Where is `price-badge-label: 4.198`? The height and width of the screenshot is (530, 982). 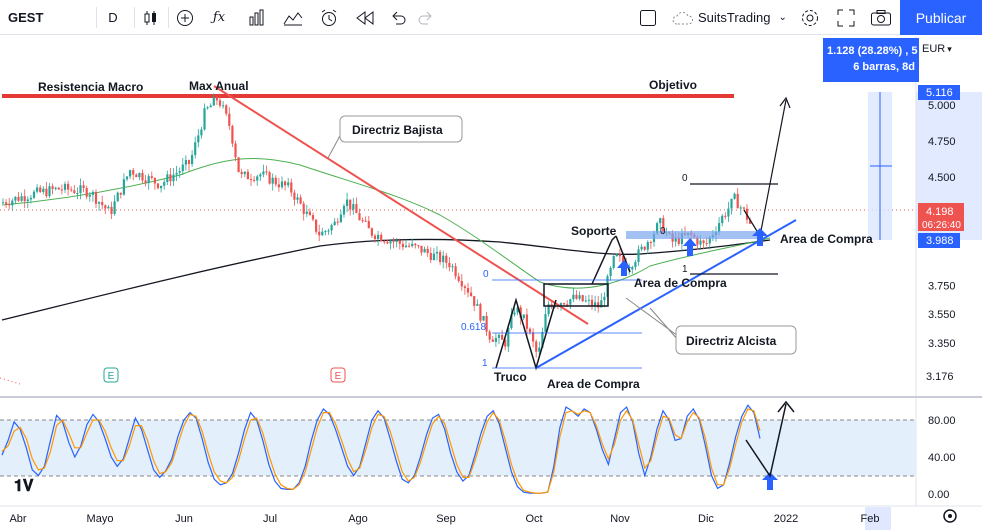
price-badge-label: 4.198 is located at coordinates (940, 212).